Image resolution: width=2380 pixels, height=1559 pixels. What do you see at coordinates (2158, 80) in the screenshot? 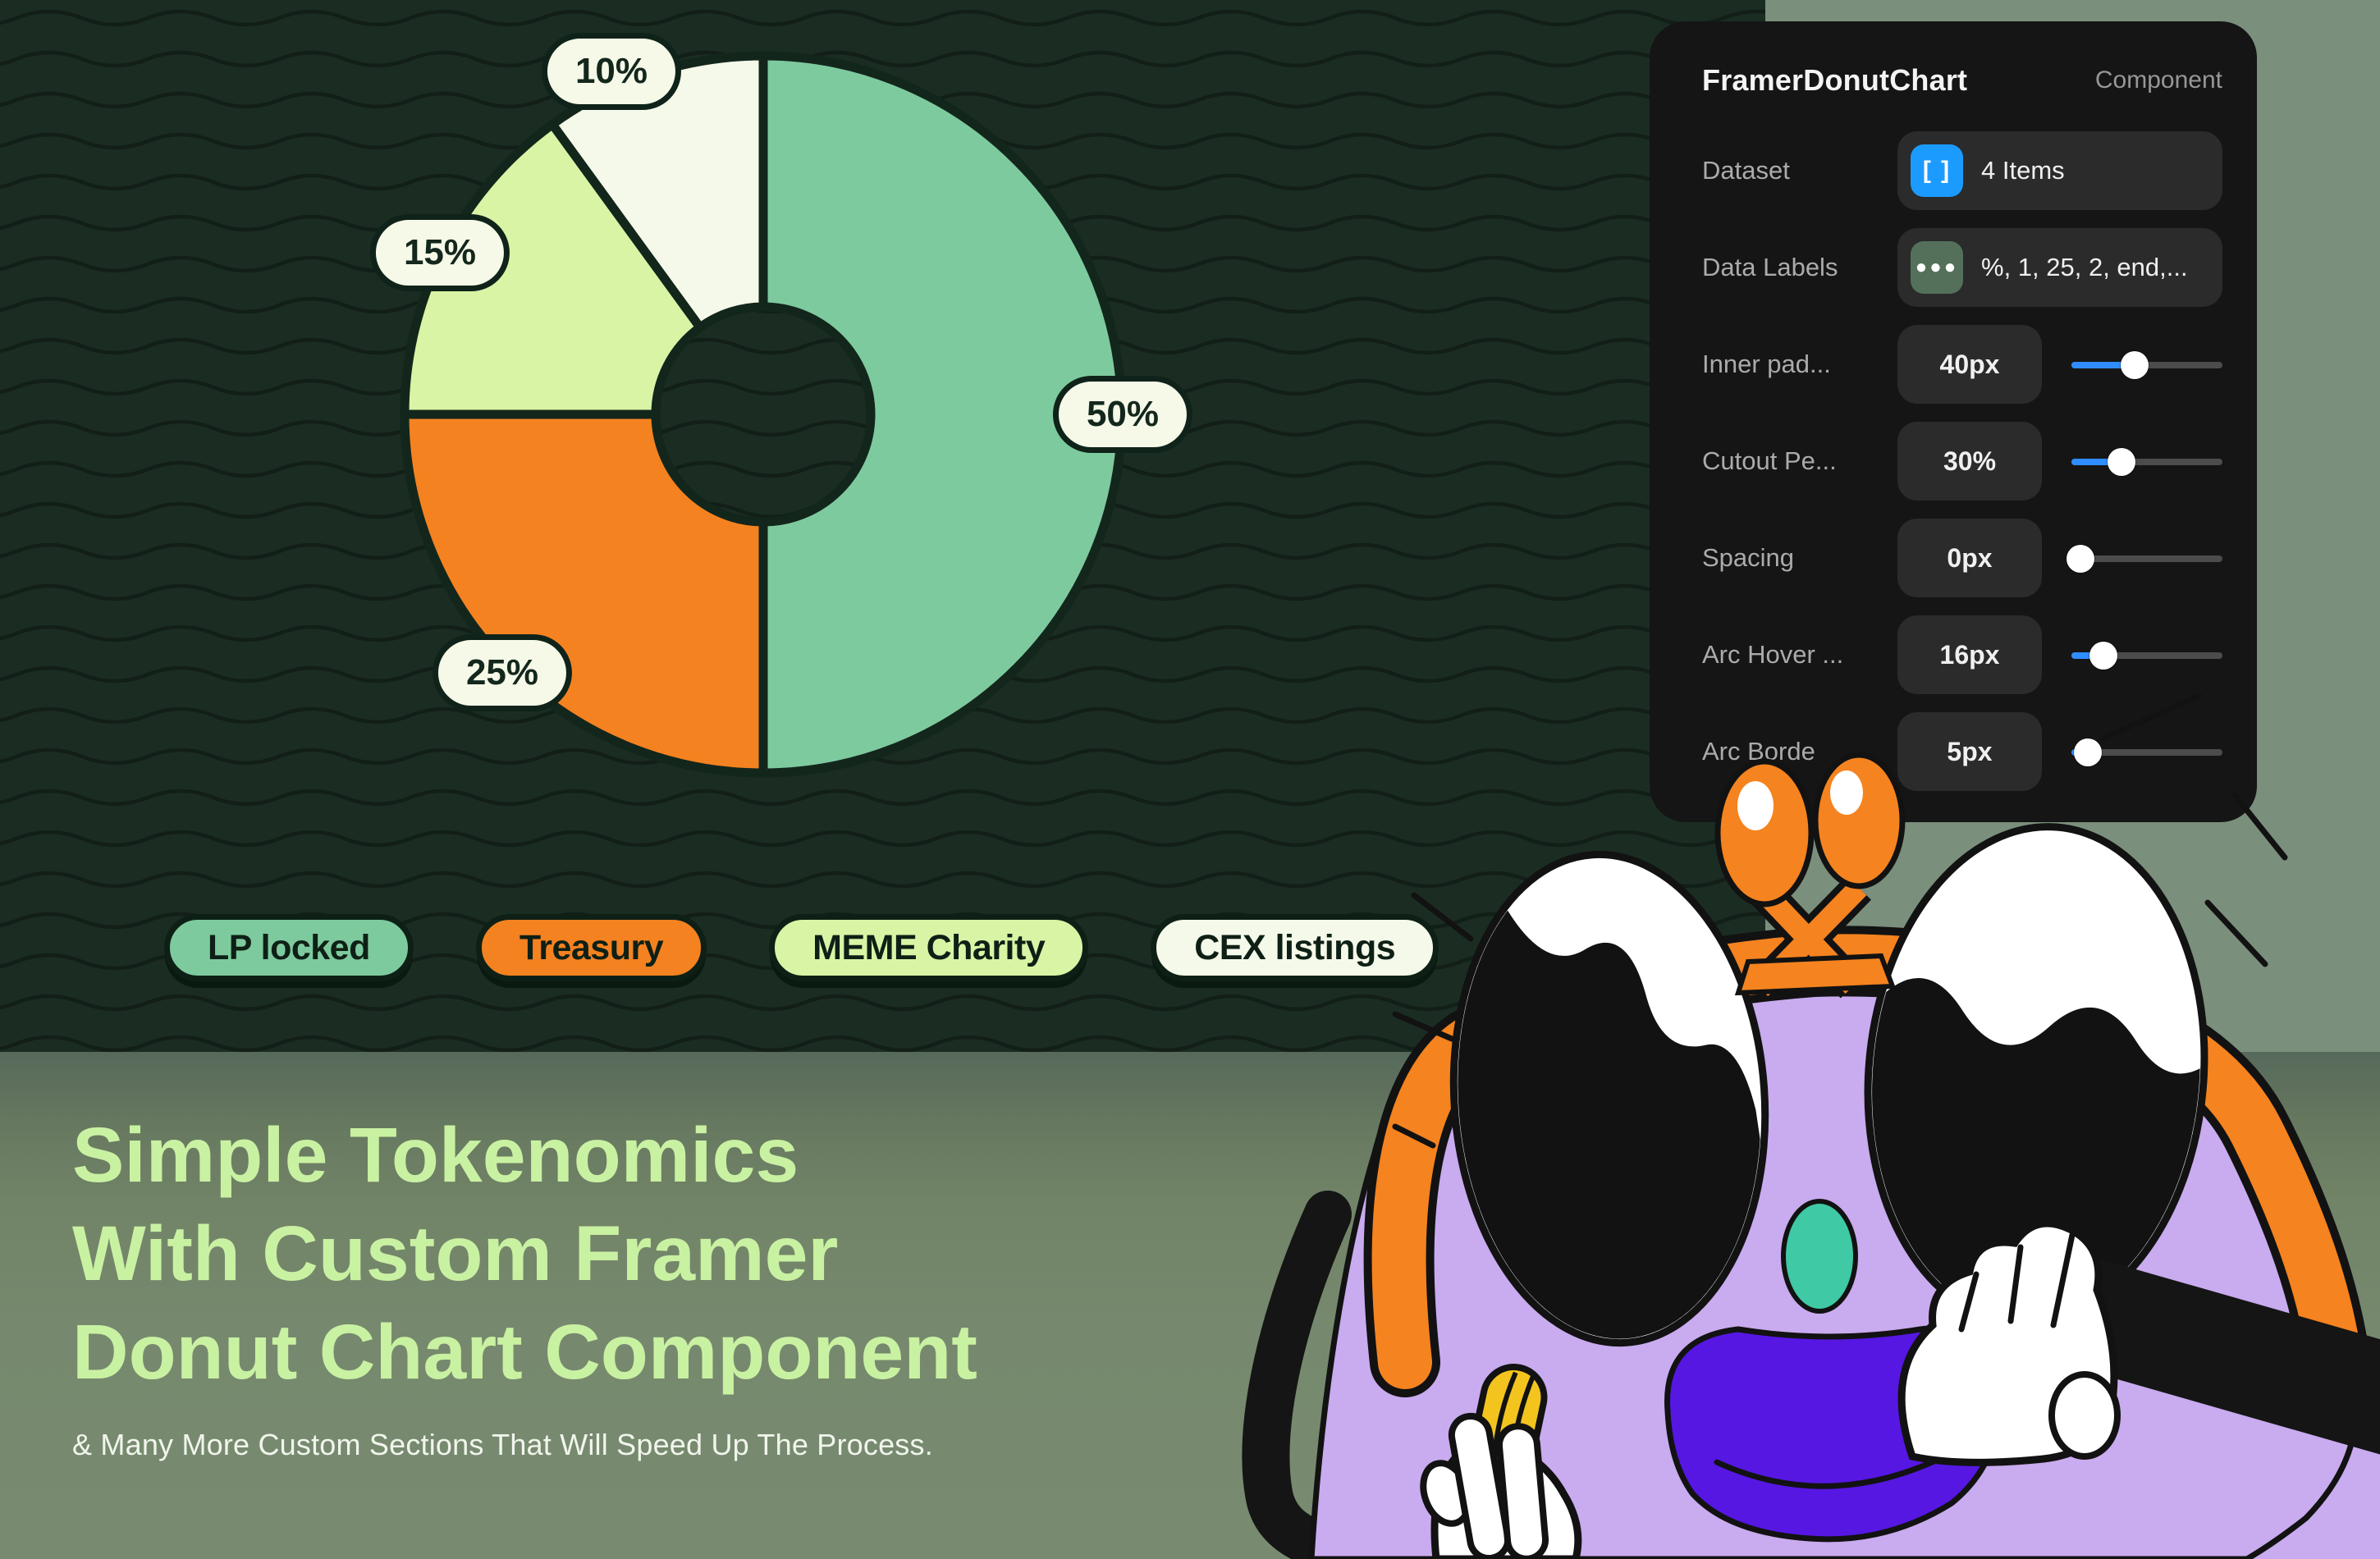
I see `panel-badge: Component` at bounding box center [2158, 80].